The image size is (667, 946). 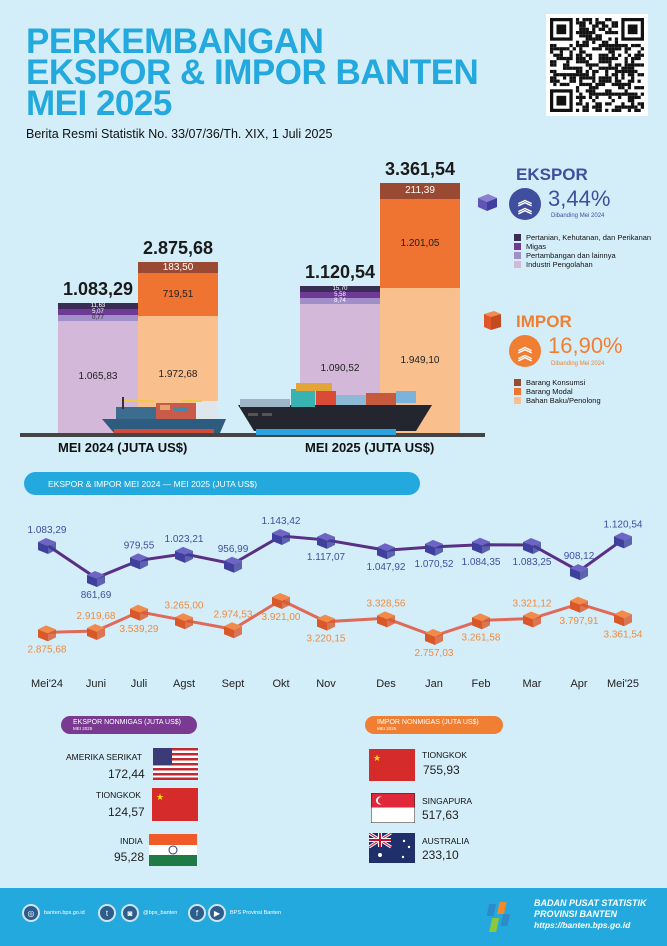 What do you see at coordinates (481, 562) in the screenshot?
I see `data-label: 1.084,35` at bounding box center [481, 562].